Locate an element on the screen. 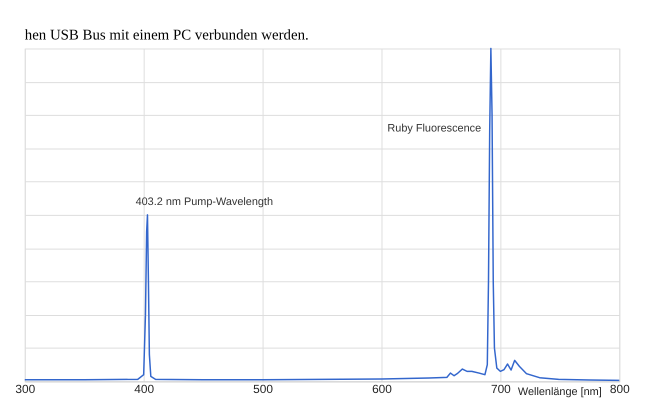 The height and width of the screenshot is (403, 650). x-tick-label: 800 is located at coordinates (620, 389).